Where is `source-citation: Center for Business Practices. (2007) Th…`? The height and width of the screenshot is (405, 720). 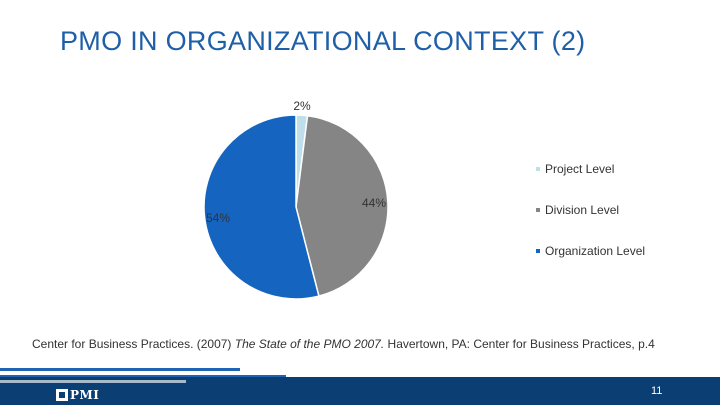 source-citation: Center for Business Practices. (2007) Th… is located at coordinates (343, 344).